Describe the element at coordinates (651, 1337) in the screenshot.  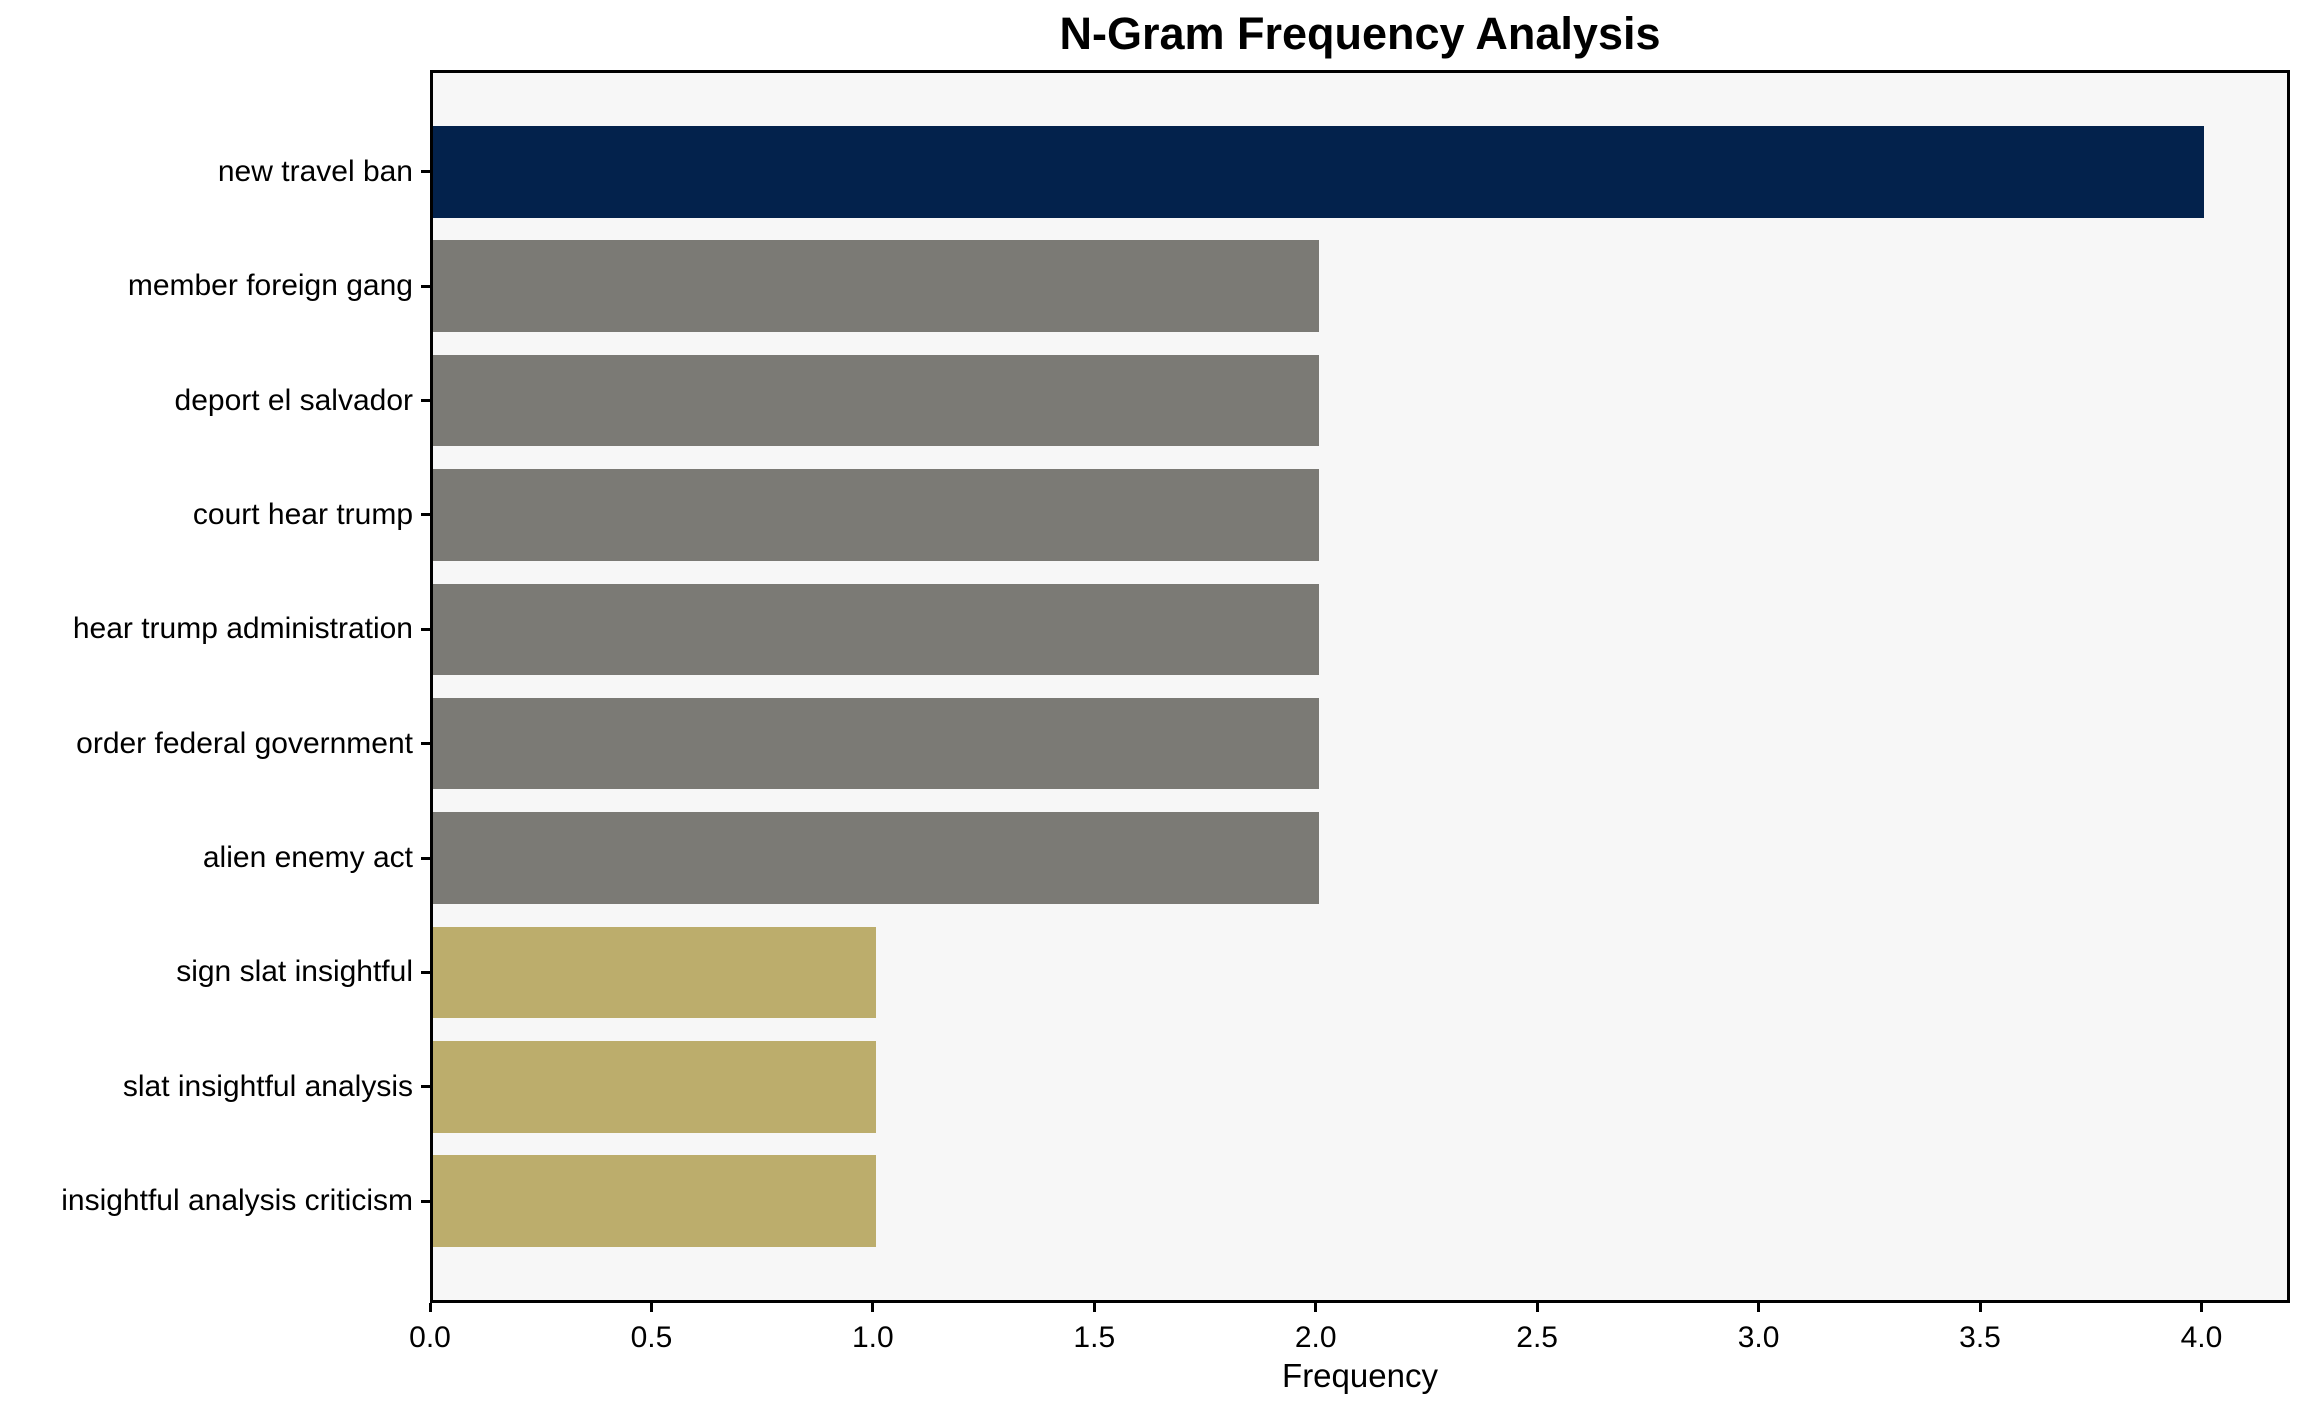
I see `x-tick-label-0.5: 0.5` at that location.